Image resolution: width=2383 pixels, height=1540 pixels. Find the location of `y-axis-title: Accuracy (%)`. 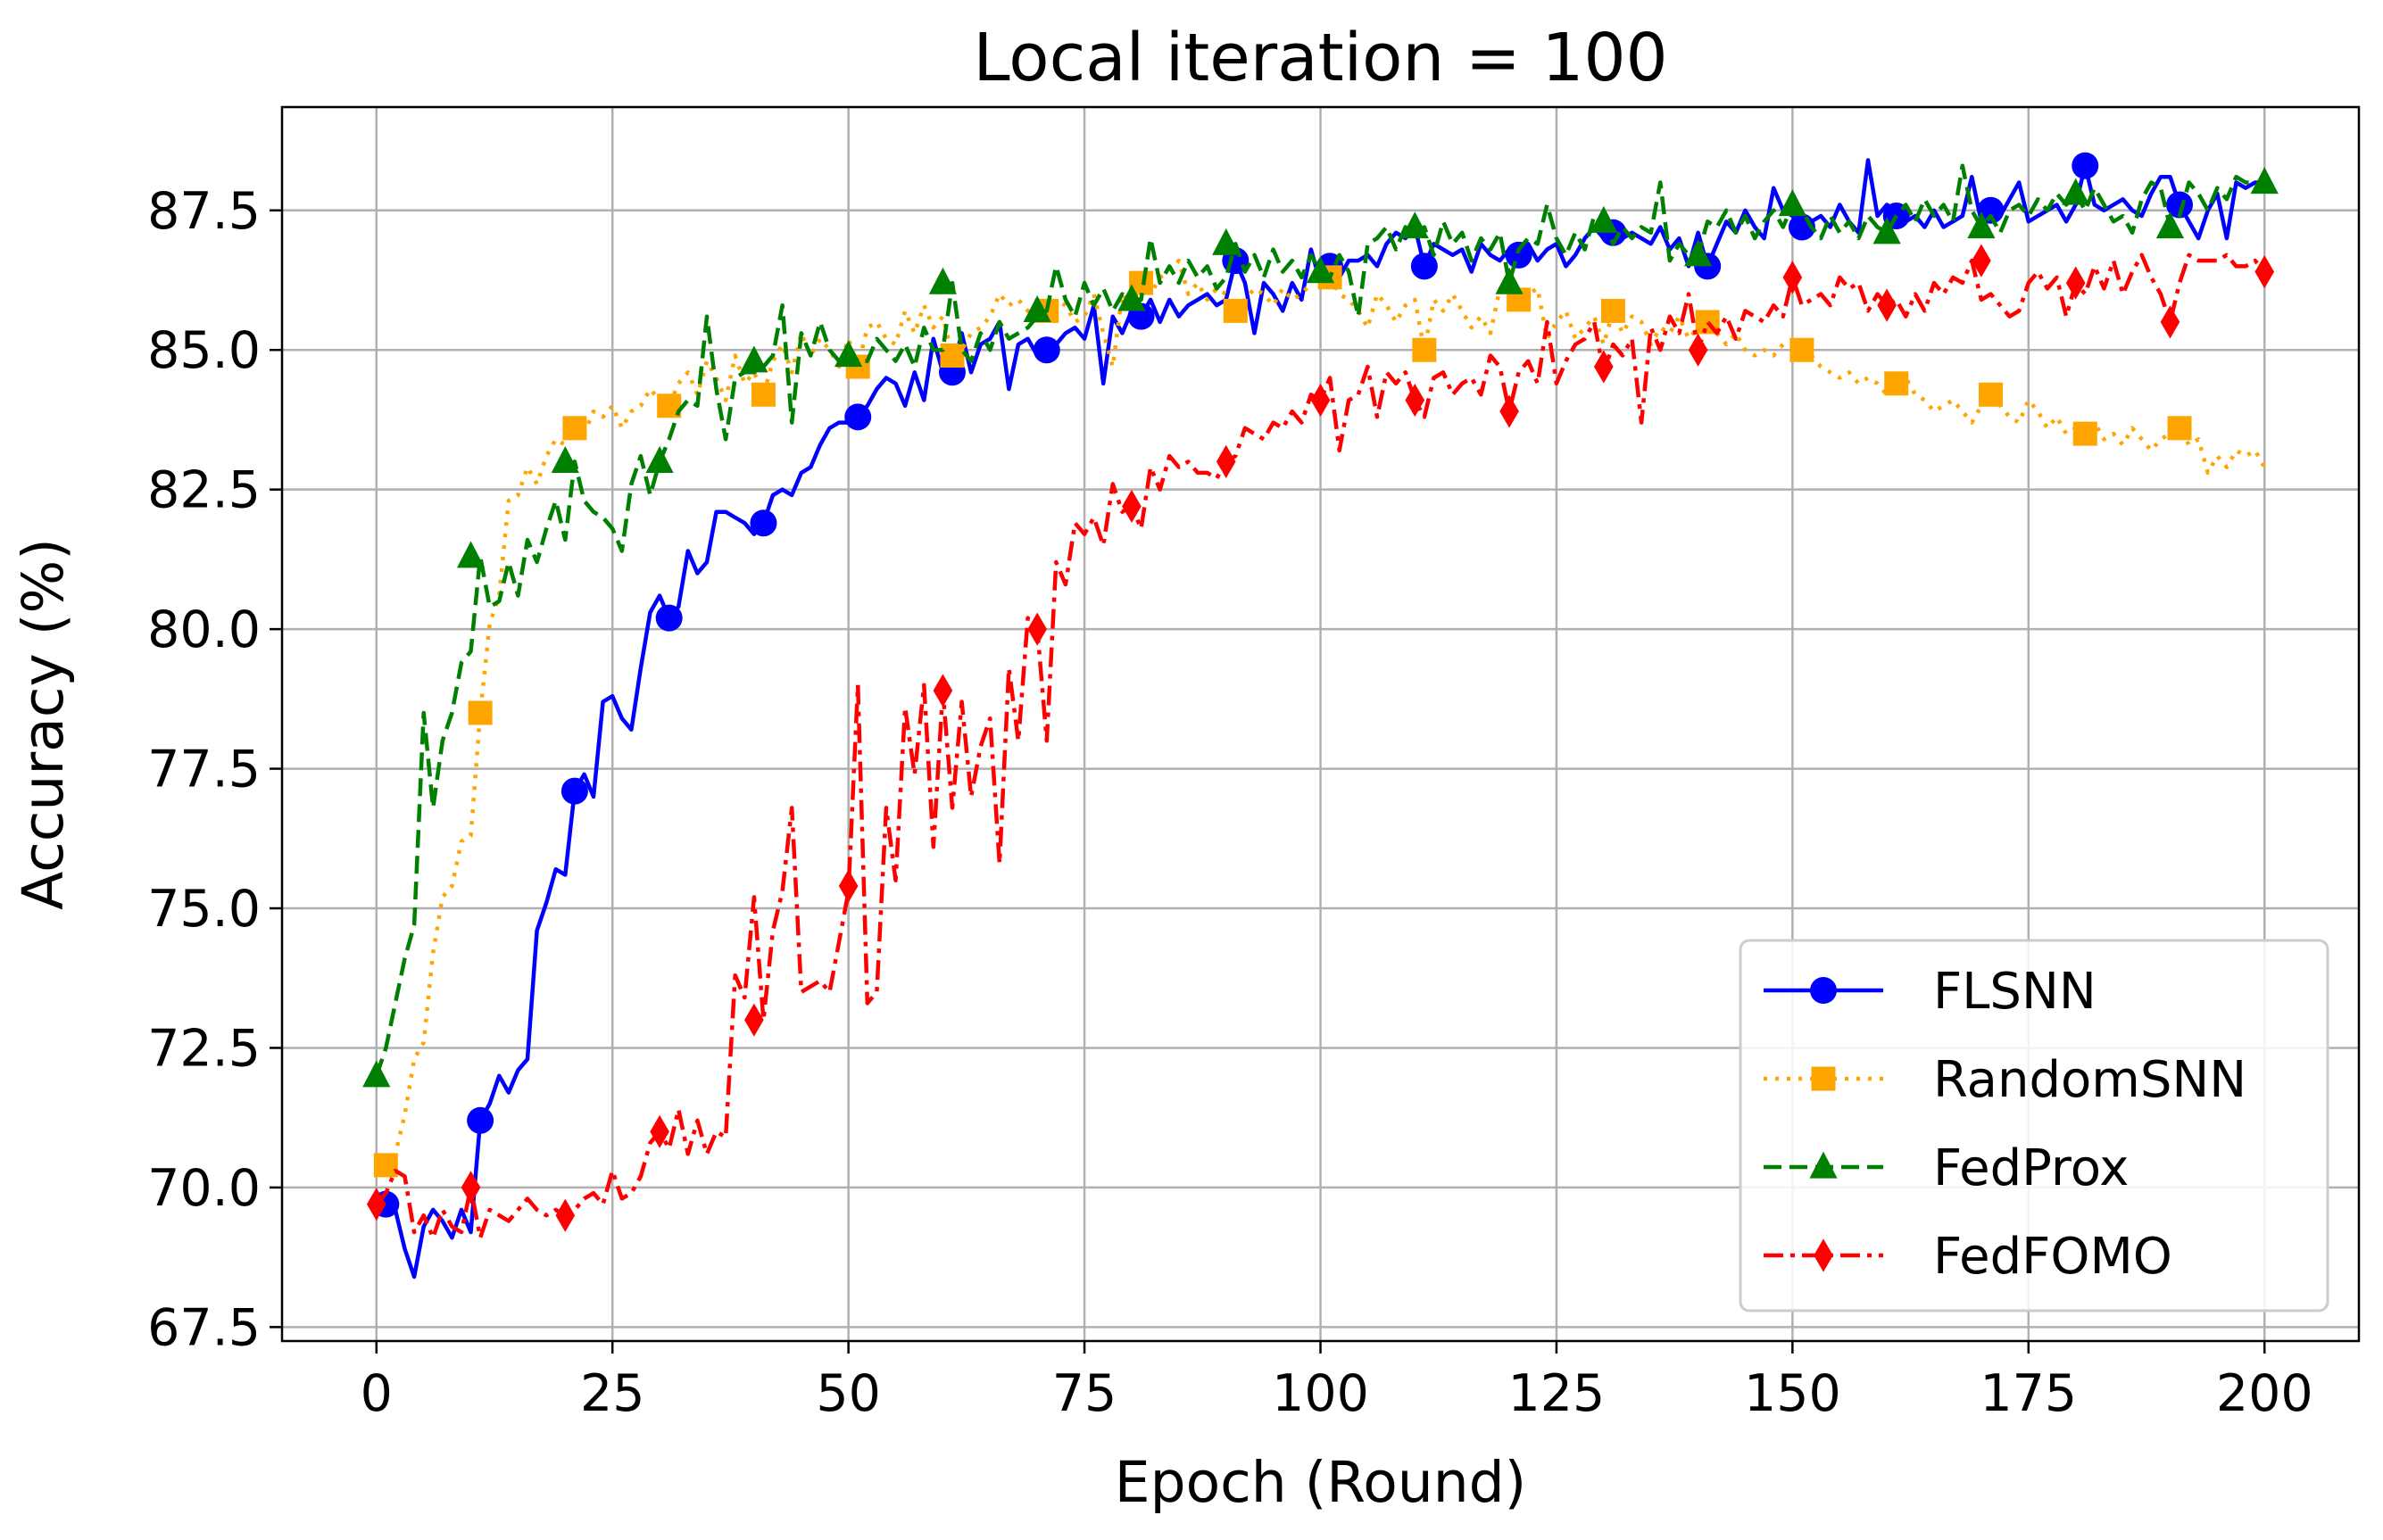

y-axis-title: Accuracy (%) is located at coordinates (44, 724).